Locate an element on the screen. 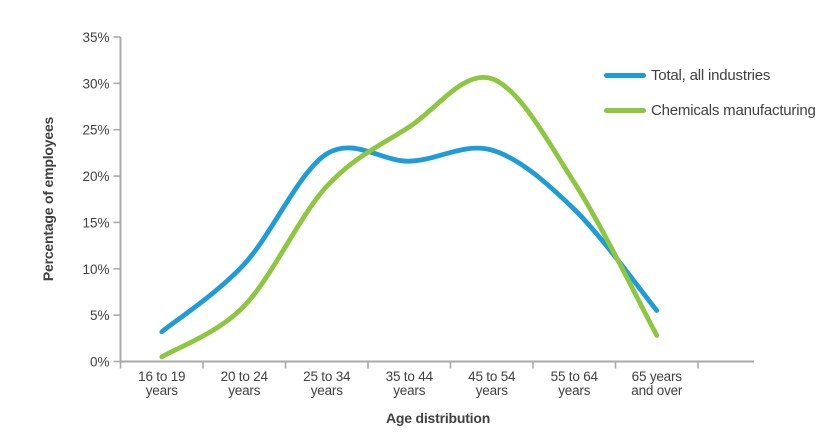 The image size is (828, 432). legend-line-swatch-green is located at coordinates (625, 110).